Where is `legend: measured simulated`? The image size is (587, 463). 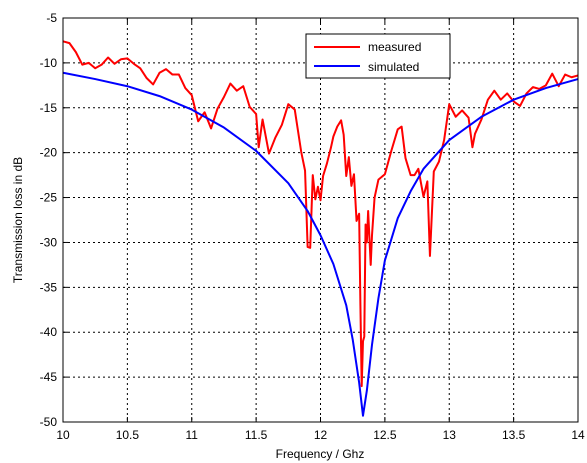
legend: measured simulated is located at coordinates (378, 56).